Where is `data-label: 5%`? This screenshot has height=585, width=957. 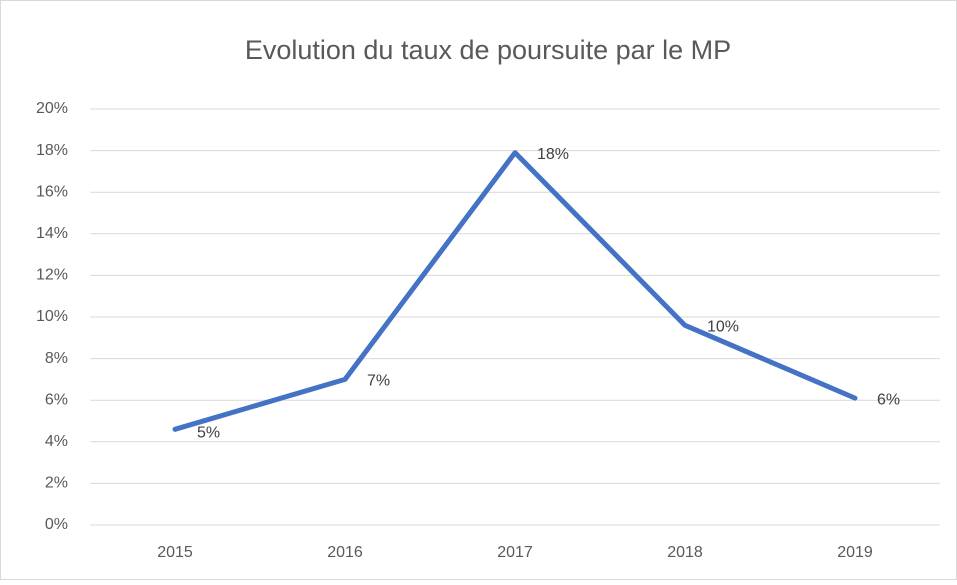
data-label: 5% is located at coordinates (208, 433).